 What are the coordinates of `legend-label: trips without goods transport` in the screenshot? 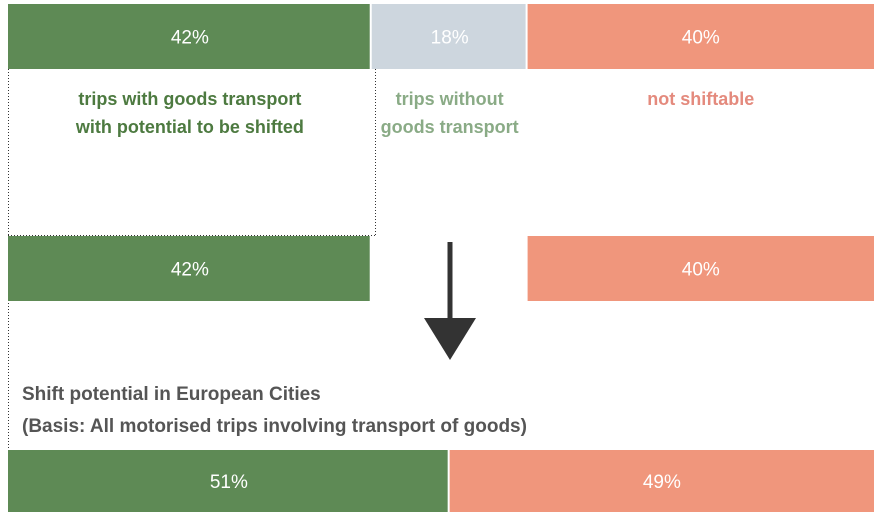 It's located at (450, 113).